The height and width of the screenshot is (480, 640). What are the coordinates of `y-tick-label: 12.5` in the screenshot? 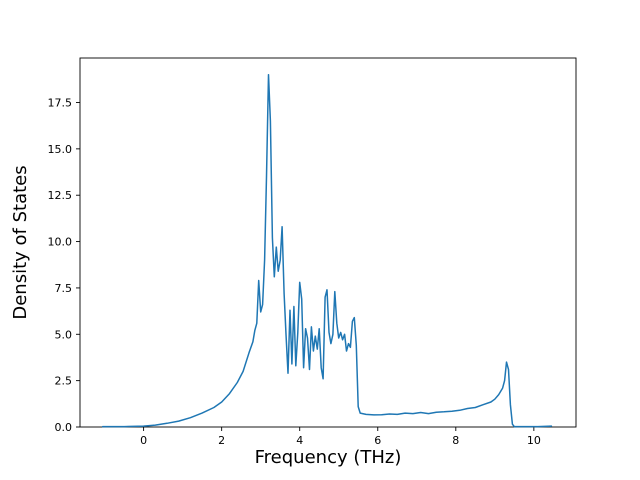 It's located at (60, 195).